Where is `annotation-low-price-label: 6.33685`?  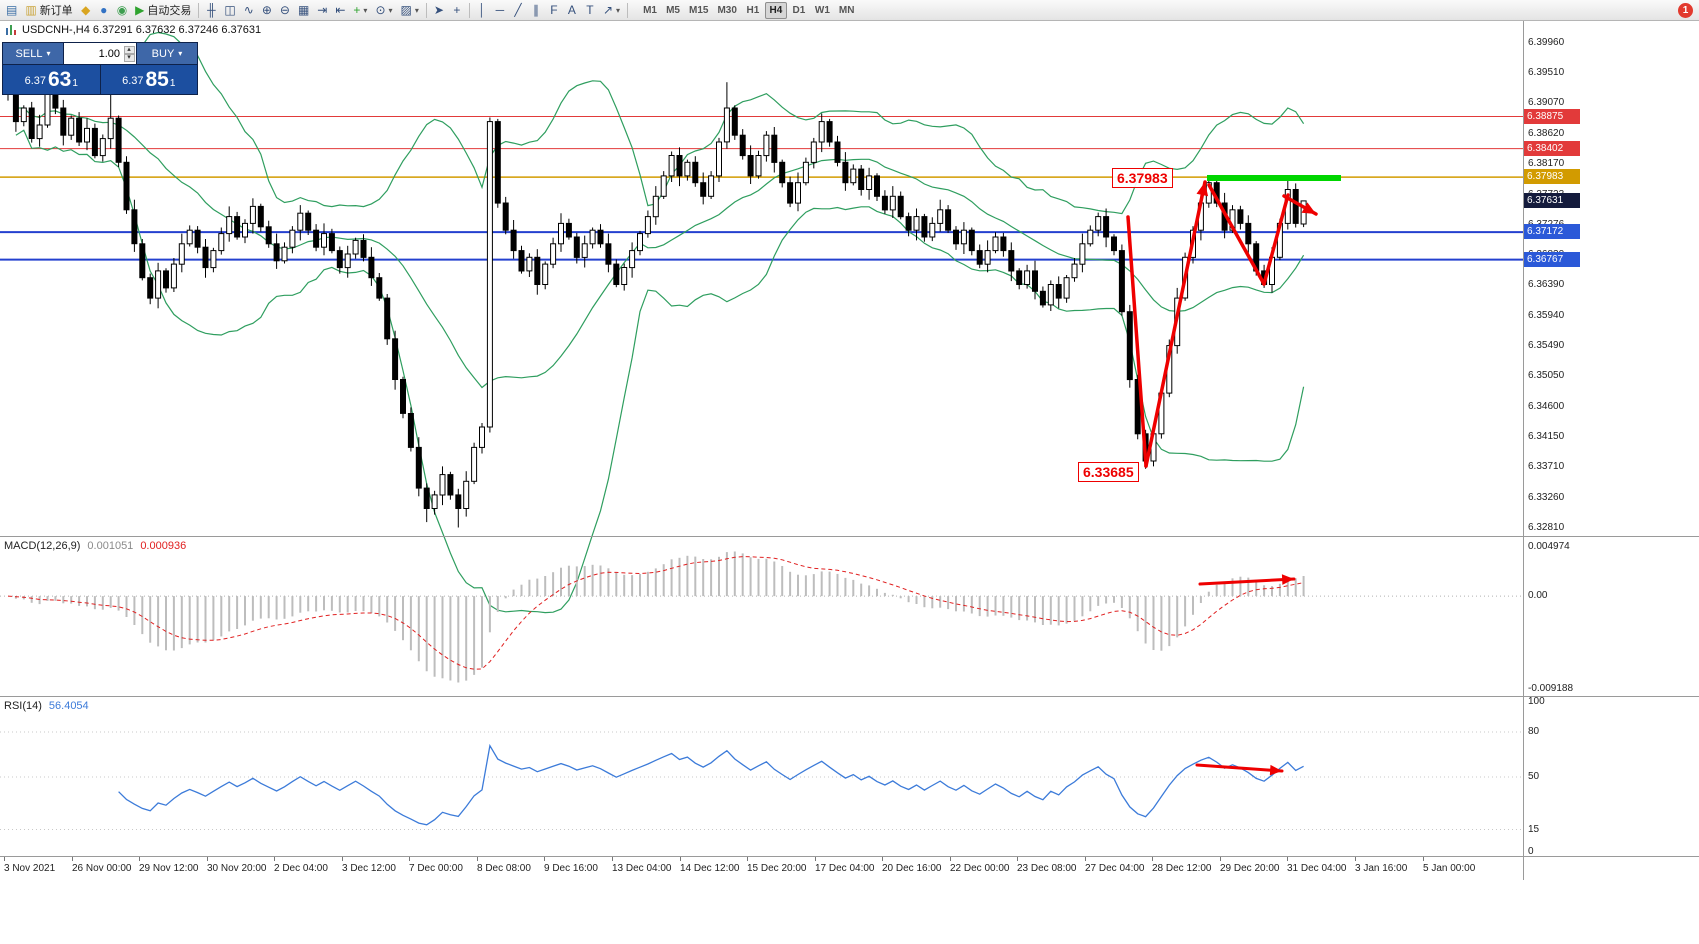
annotation-low-price-label: 6.33685 is located at coordinates (1108, 472).